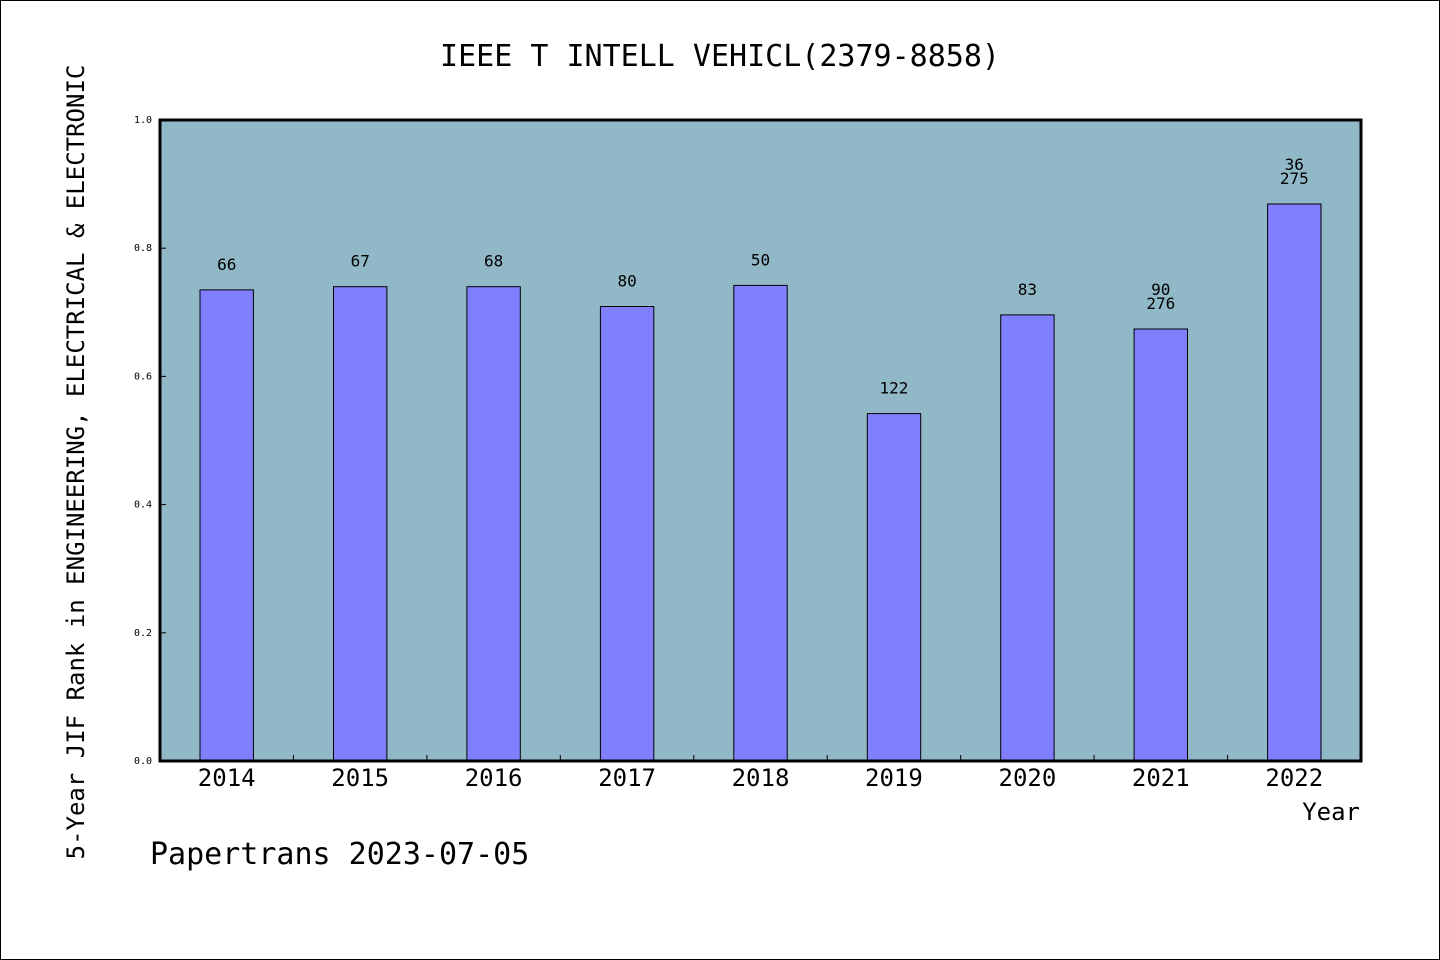 The image size is (1440, 960). What do you see at coordinates (627, 534) in the screenshot?
I see `bar-2017` at bounding box center [627, 534].